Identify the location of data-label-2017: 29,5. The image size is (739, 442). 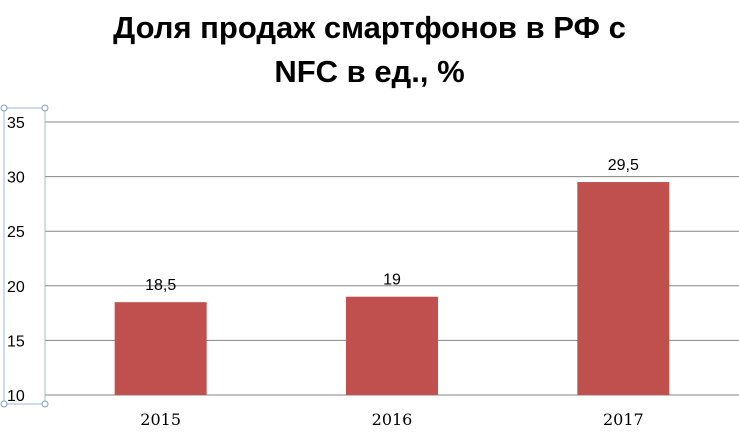
(623, 165).